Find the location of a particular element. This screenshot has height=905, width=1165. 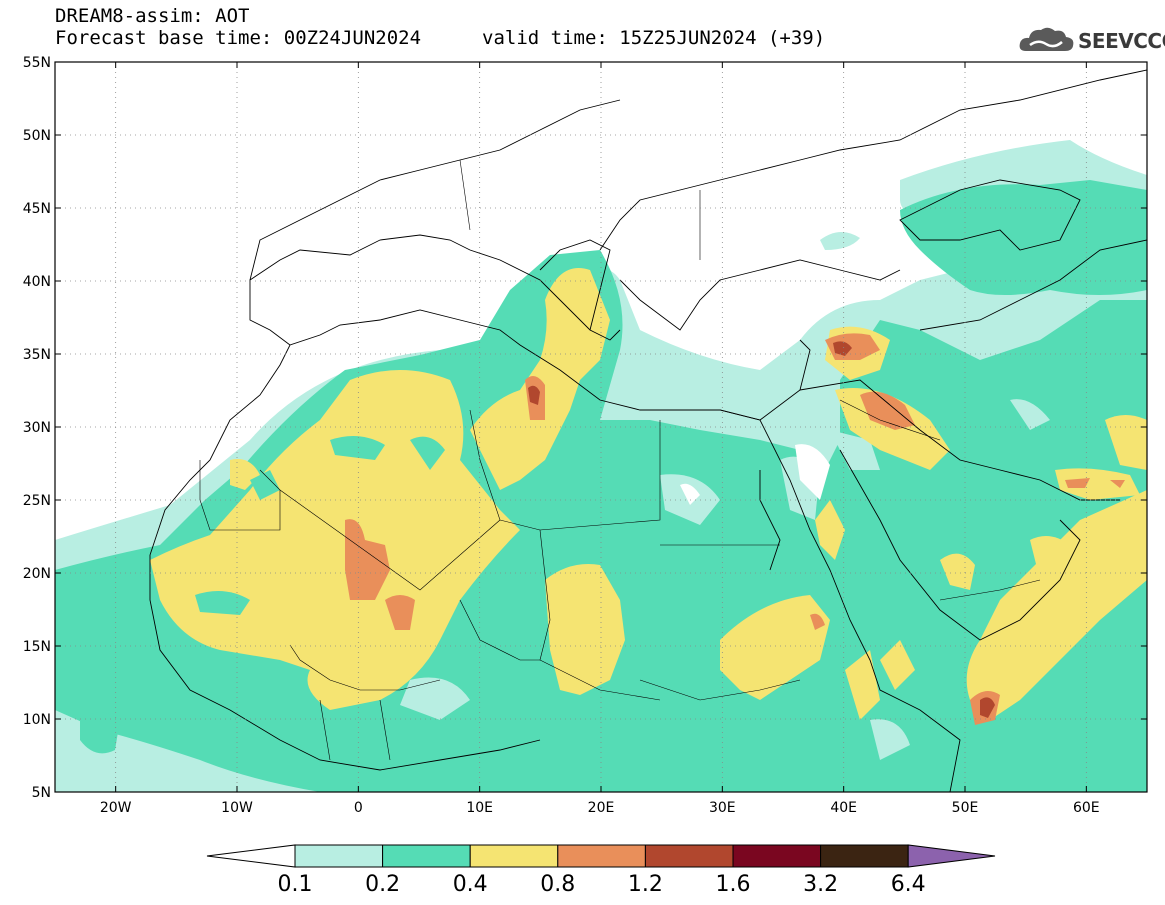

lon-tick-label: 30E is located at coordinates (722, 808).